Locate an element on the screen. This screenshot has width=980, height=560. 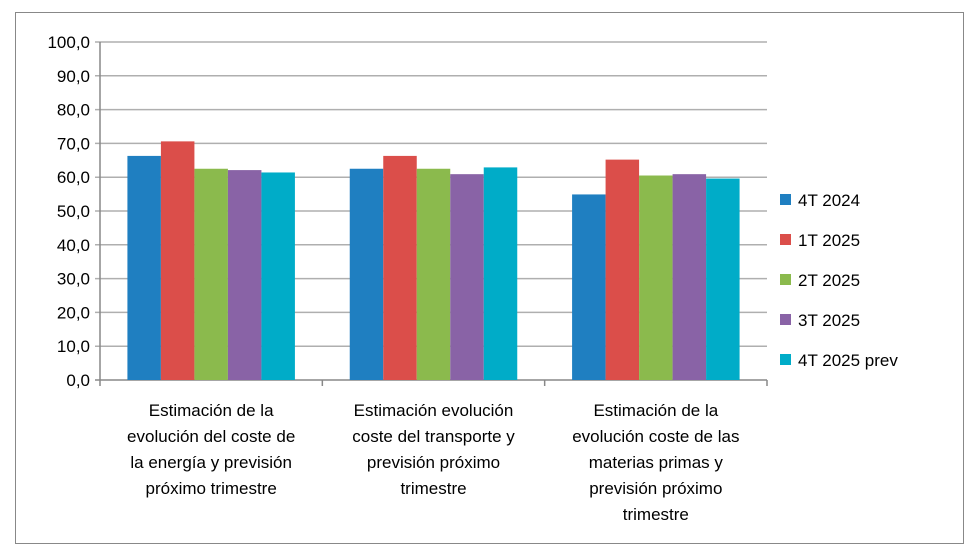
y-tick-label: 40,0 is located at coordinates (73, 245).